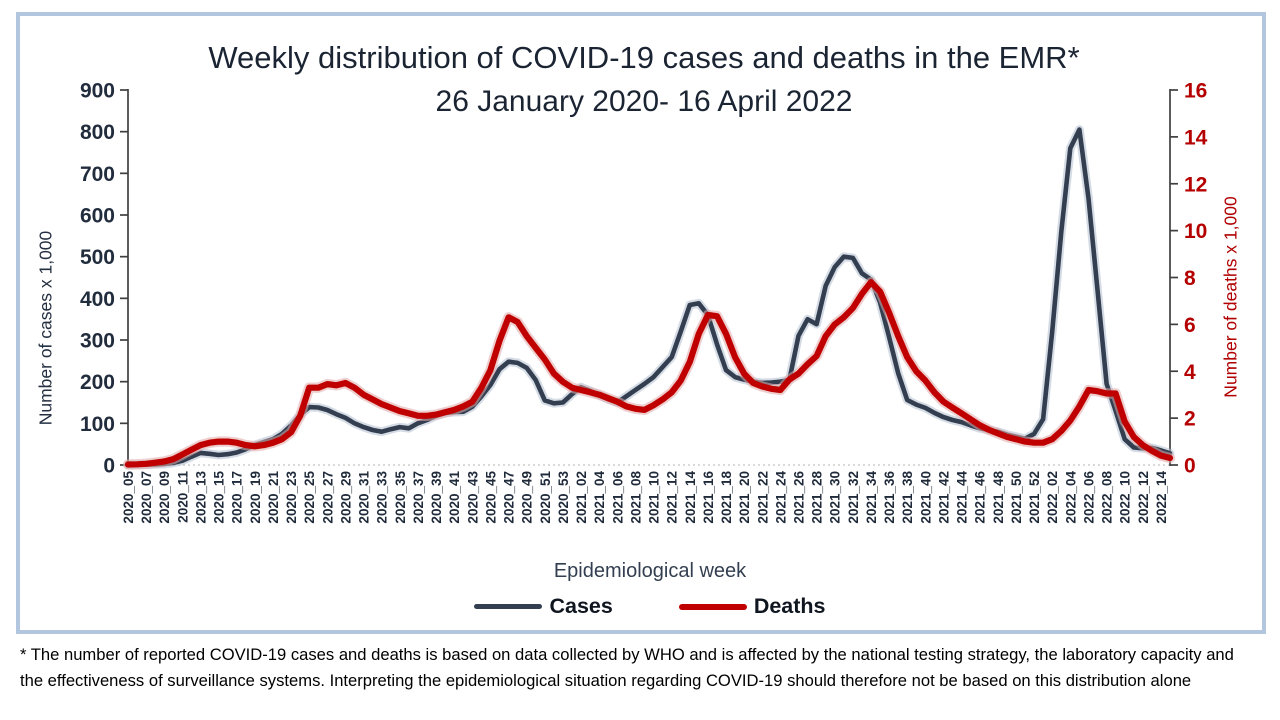 This screenshot has width=1280, height=720. What do you see at coordinates (164, 497) in the screenshot?
I see `svg-text: 2020_09` at bounding box center [164, 497].